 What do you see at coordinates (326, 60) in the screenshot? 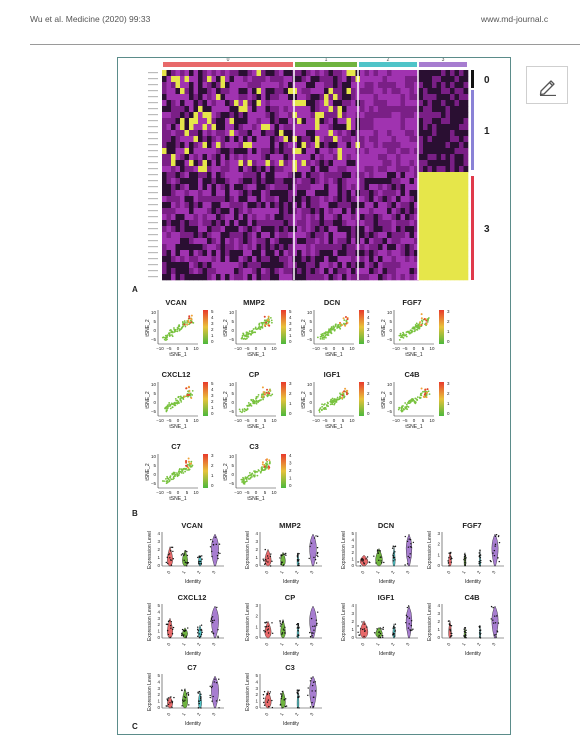
I see `cluster-label-1: 1` at bounding box center [326, 60].